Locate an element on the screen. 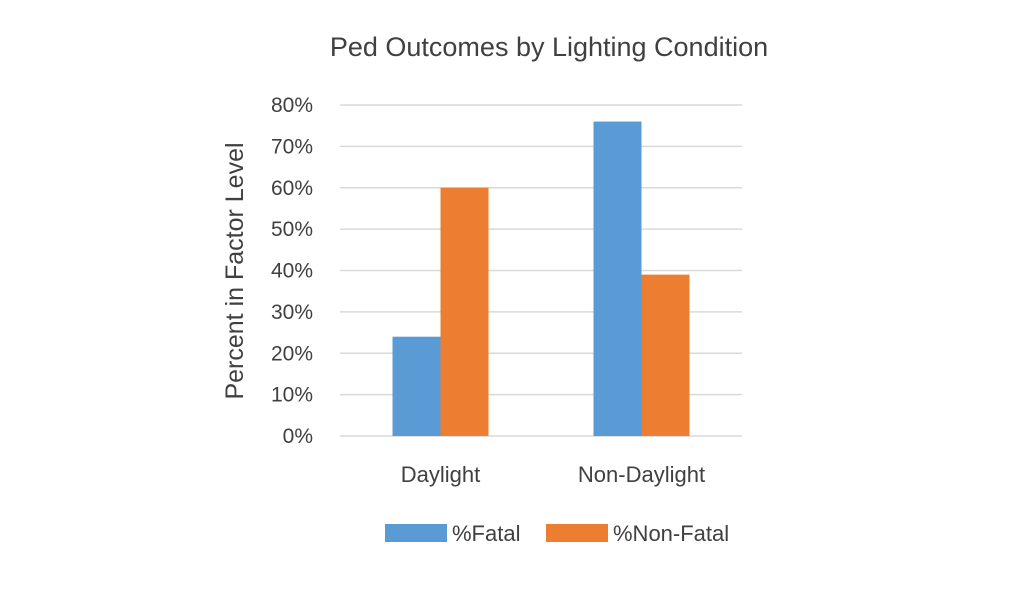 The width and height of the screenshot is (1024, 599). x-category-label: Daylight is located at coordinates (440, 474).